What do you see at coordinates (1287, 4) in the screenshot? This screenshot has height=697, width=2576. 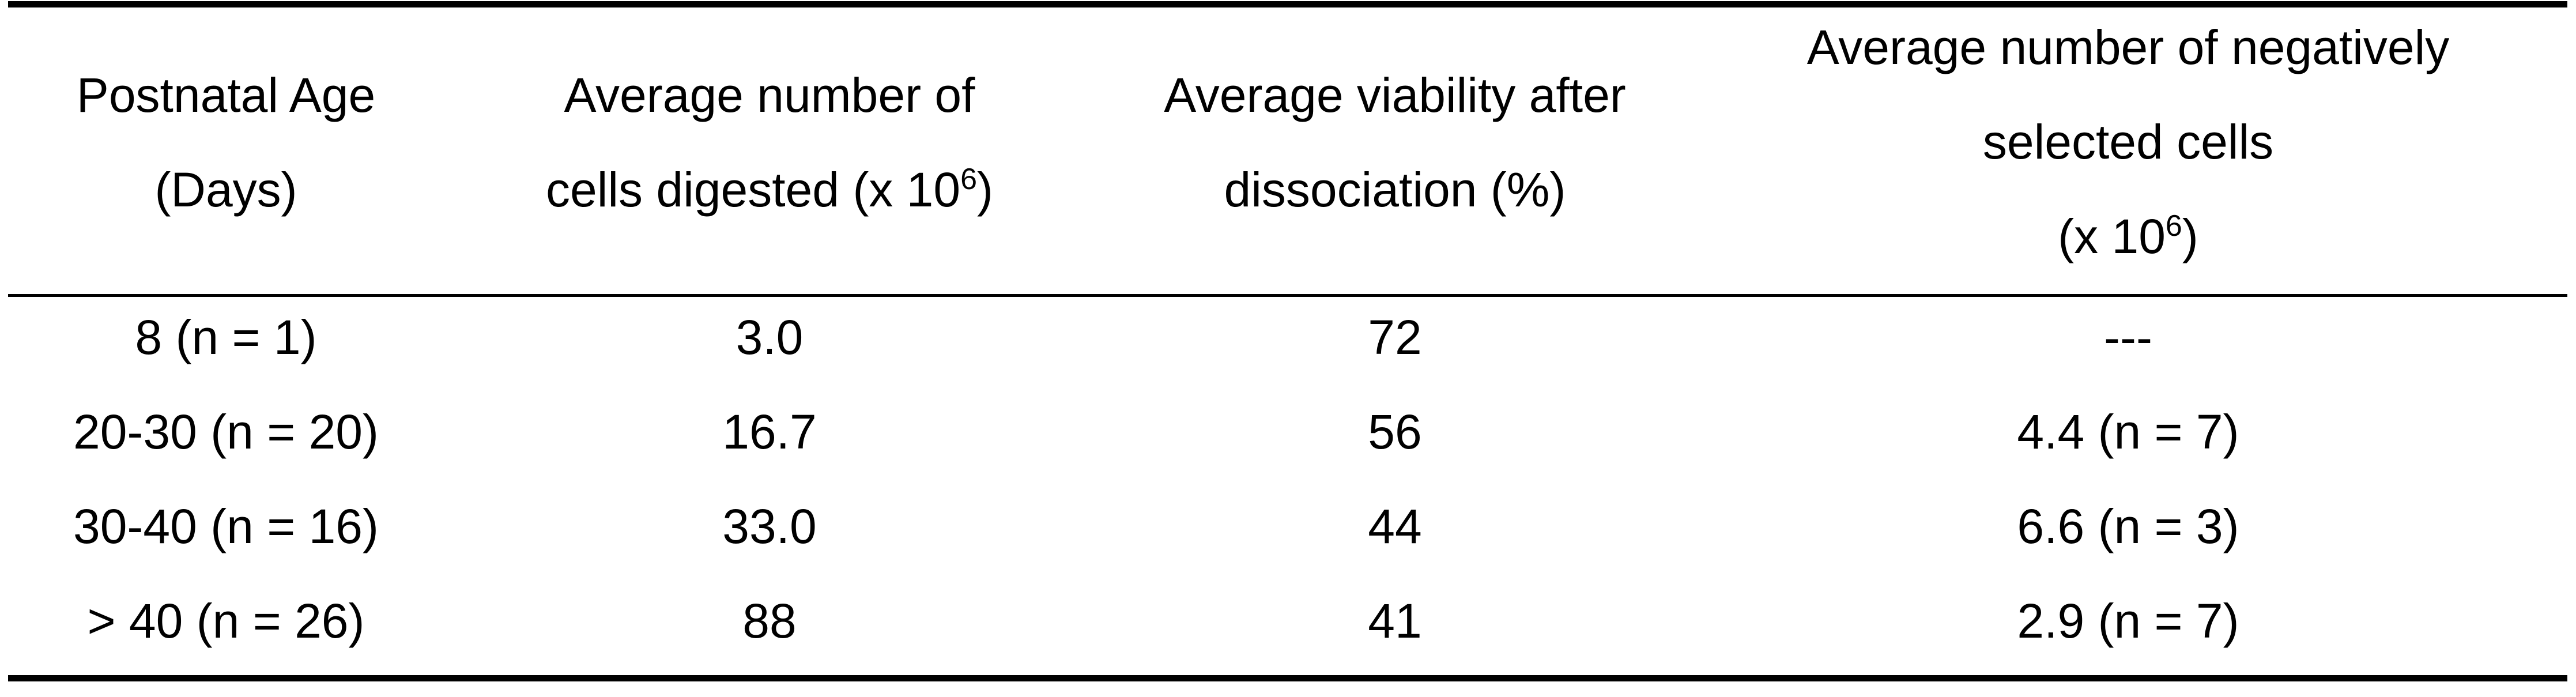 I see `top-rule` at bounding box center [1287, 4].